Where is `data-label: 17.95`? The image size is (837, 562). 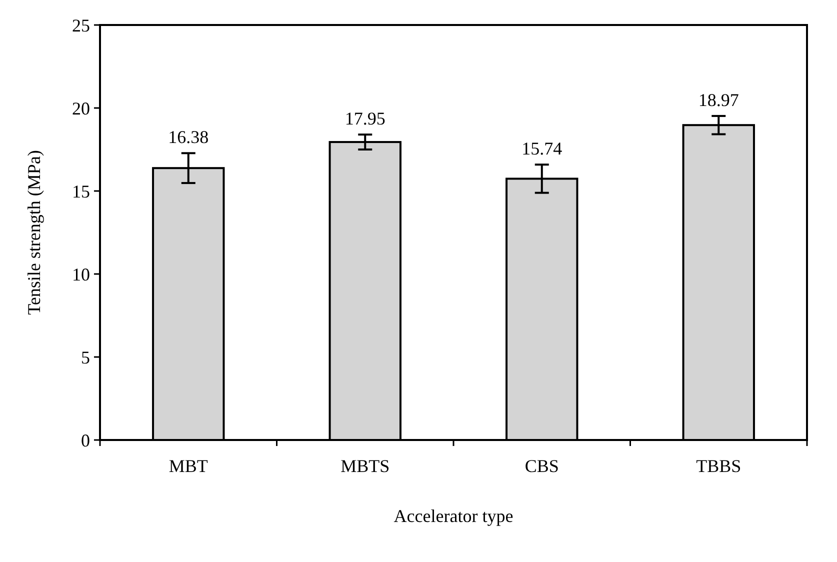
data-label: 17.95 is located at coordinates (365, 118).